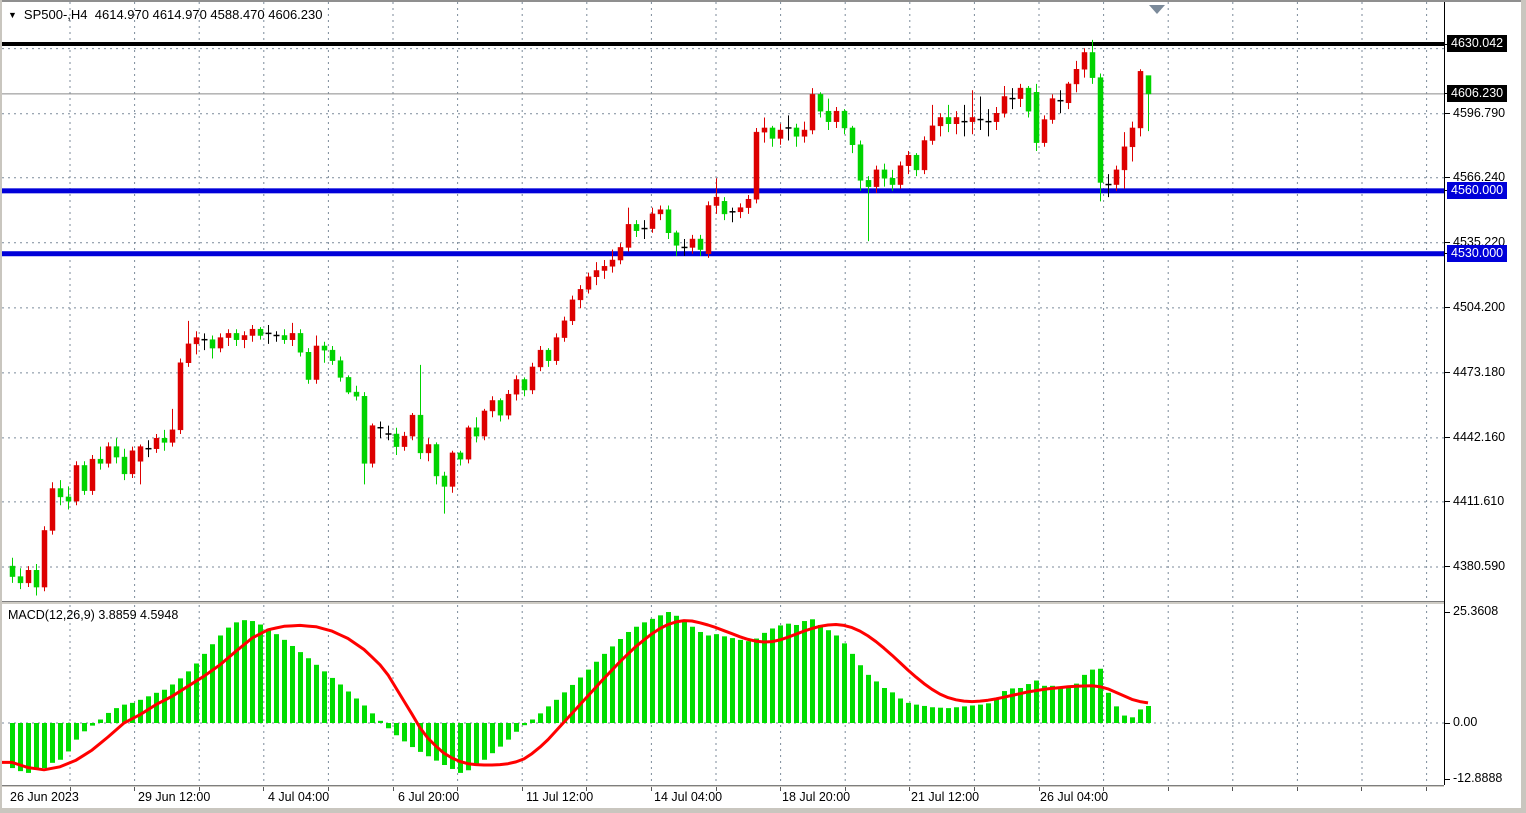  Describe the element at coordinates (723, 44) in the screenshot. I see `horizontal-level-line-black` at that location.